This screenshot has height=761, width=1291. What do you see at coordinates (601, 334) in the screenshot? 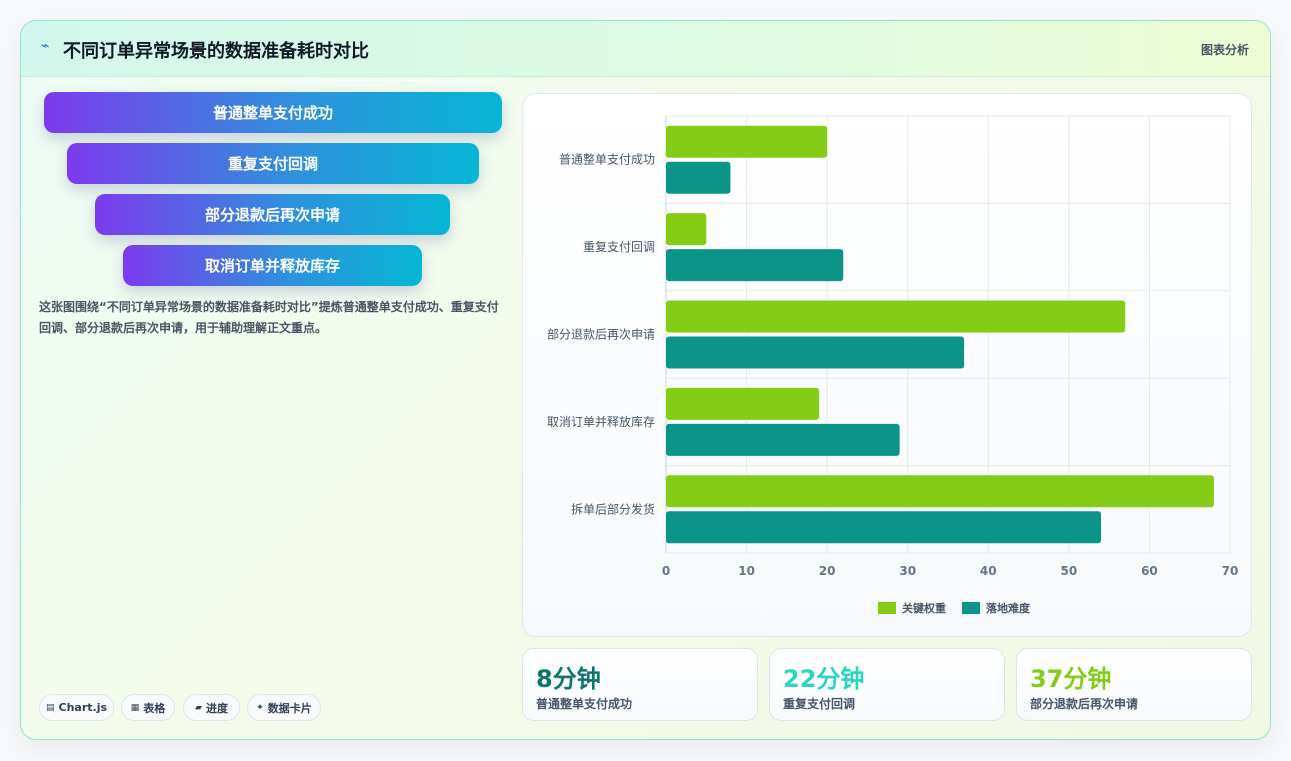
I see `y-tick-label: 部分退款后再次申请` at bounding box center [601, 334].